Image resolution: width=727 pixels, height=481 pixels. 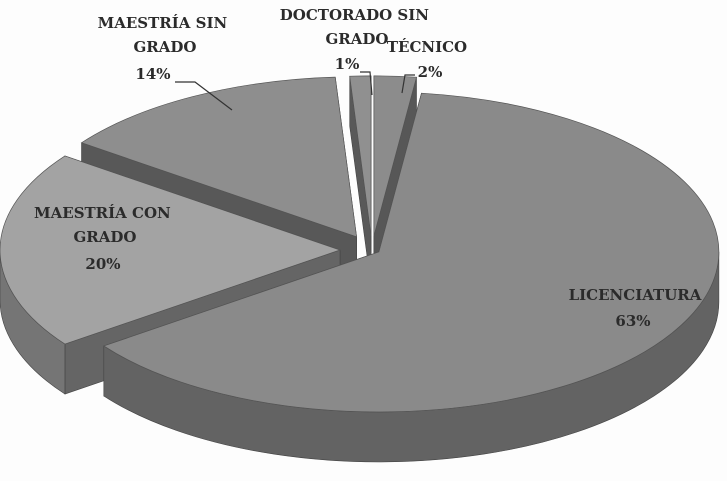 I want to click on category-label: TÉCNICO, so click(x=427, y=47).